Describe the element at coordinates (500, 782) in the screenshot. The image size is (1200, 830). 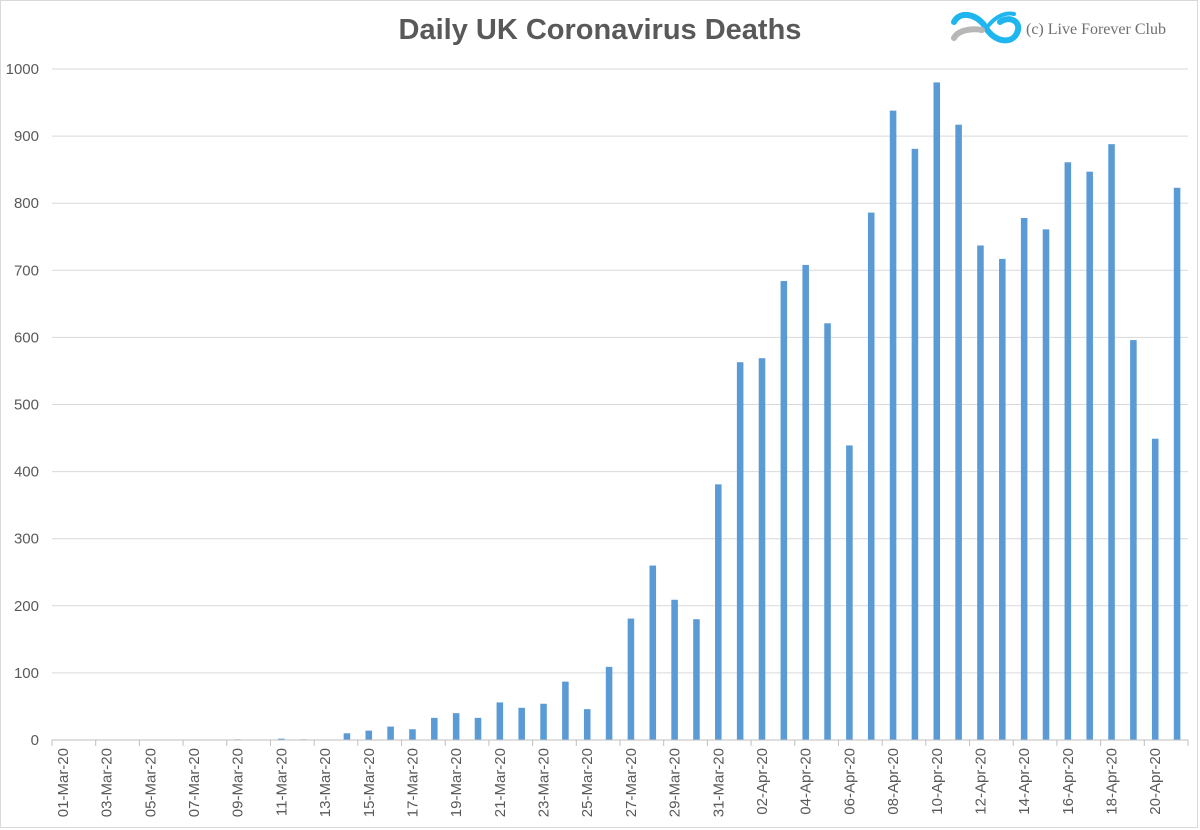
I see `x-tick-label: 21-Mar-20` at that location.